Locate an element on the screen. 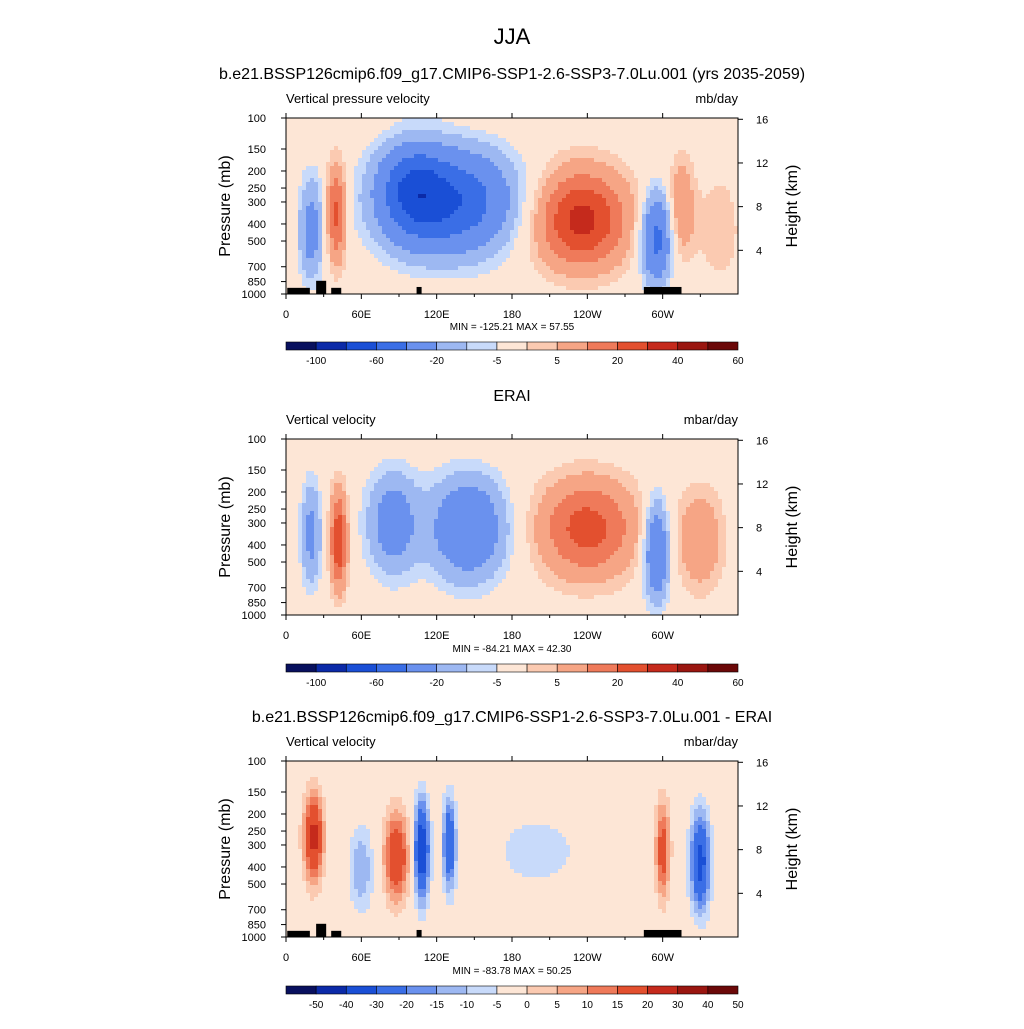 The image size is (1024, 1029). page-title: JJA is located at coordinates (512, 36).